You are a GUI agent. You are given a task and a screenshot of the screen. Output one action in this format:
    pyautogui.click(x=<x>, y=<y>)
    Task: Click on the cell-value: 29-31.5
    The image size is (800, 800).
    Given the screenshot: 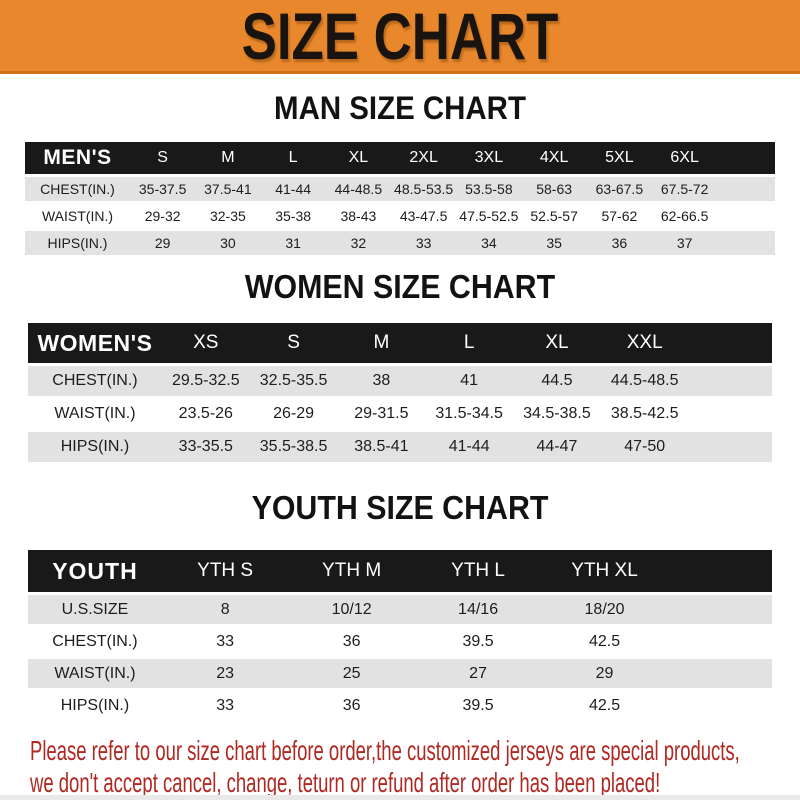 What is the action you would take?
    pyautogui.click(x=381, y=414)
    